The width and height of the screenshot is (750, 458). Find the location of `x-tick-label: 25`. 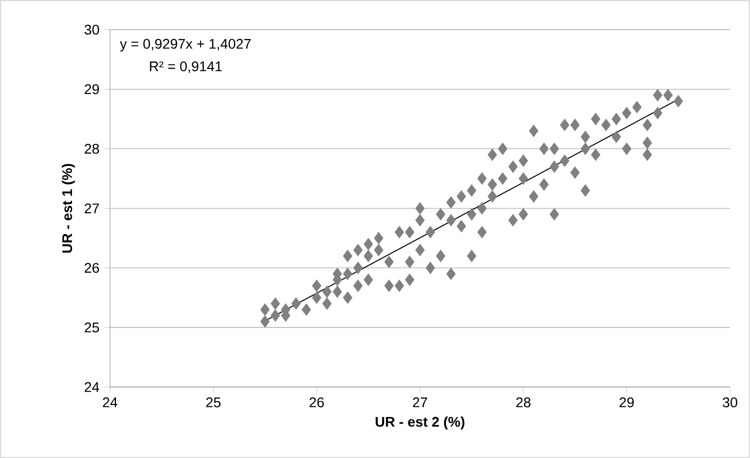

x-tick-label: 25 is located at coordinates (213, 402).